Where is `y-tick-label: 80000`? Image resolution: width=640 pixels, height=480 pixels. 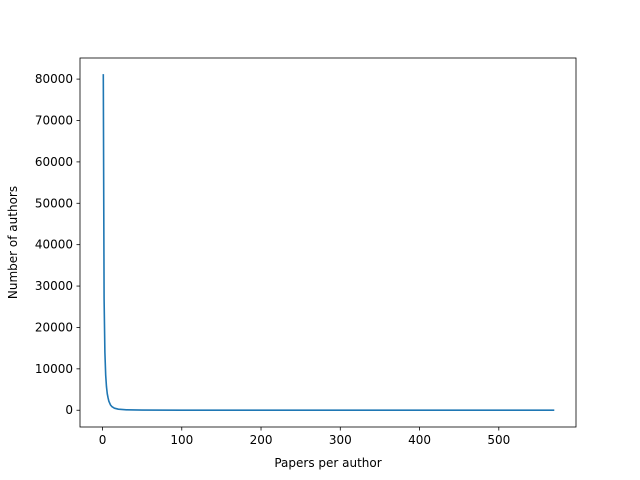 y-tick-label: 80000 is located at coordinates (54, 79).